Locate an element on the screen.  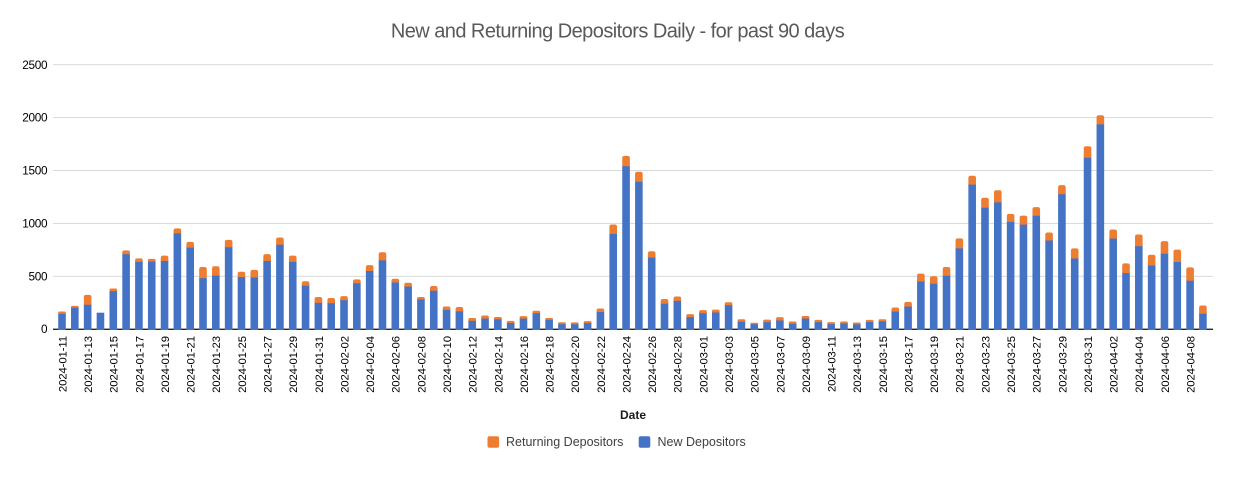
svg-text: 2024-03-21 is located at coordinates (961, 364).